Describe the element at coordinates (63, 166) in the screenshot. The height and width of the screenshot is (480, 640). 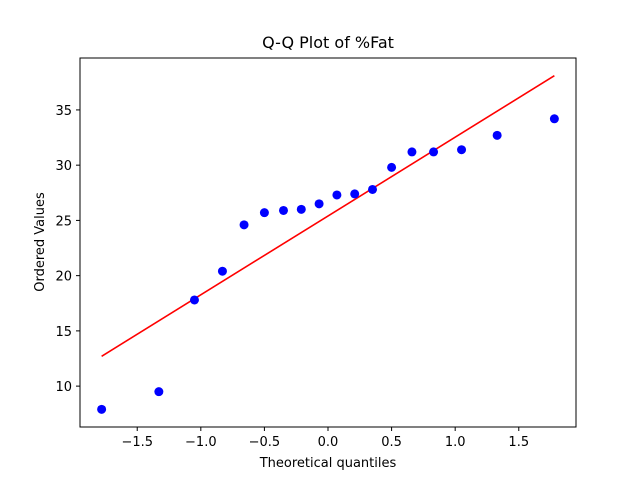
I see `y-tick-label: 30` at that location.